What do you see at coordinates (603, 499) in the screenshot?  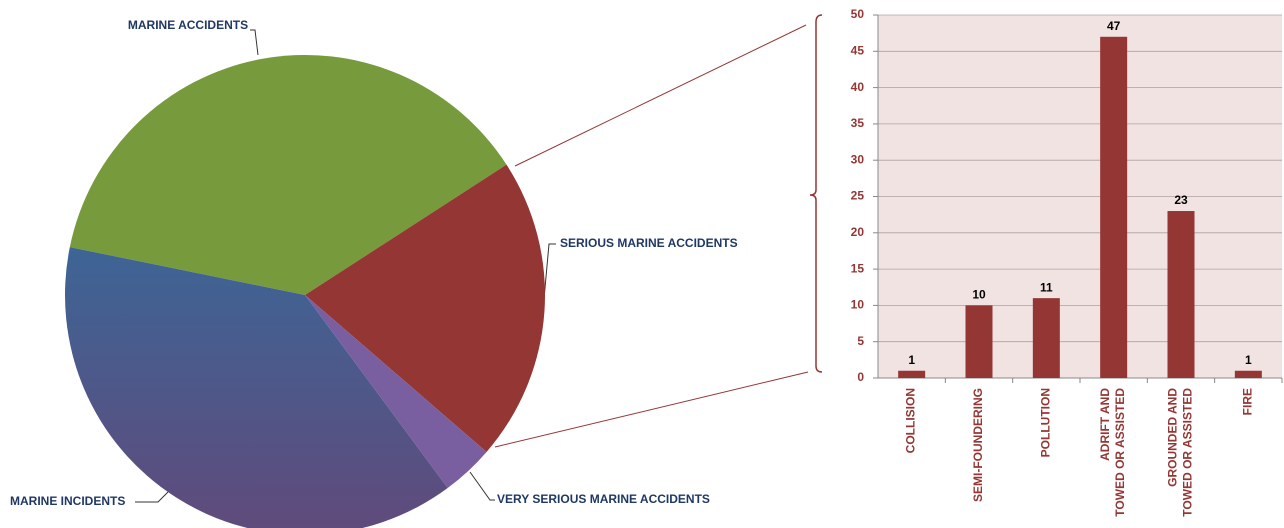 I see `slice-label: VERY SERIOUS MARINE ACCIDENTS` at bounding box center [603, 499].